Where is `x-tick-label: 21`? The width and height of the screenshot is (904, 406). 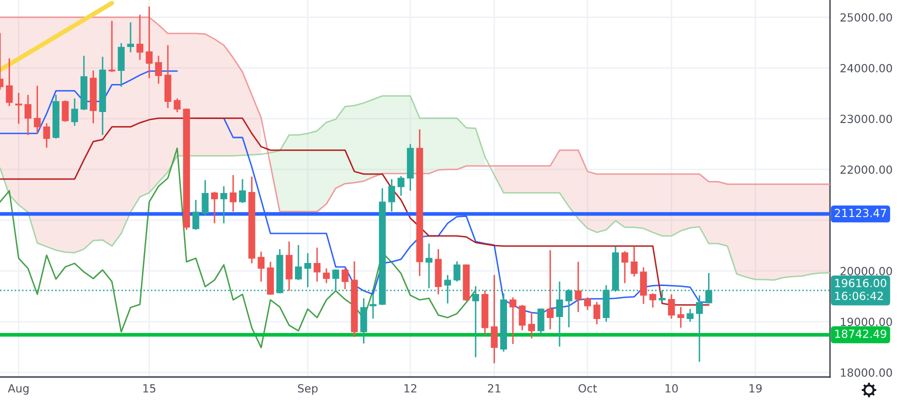 x-tick-label: 21 is located at coordinates (494, 388).